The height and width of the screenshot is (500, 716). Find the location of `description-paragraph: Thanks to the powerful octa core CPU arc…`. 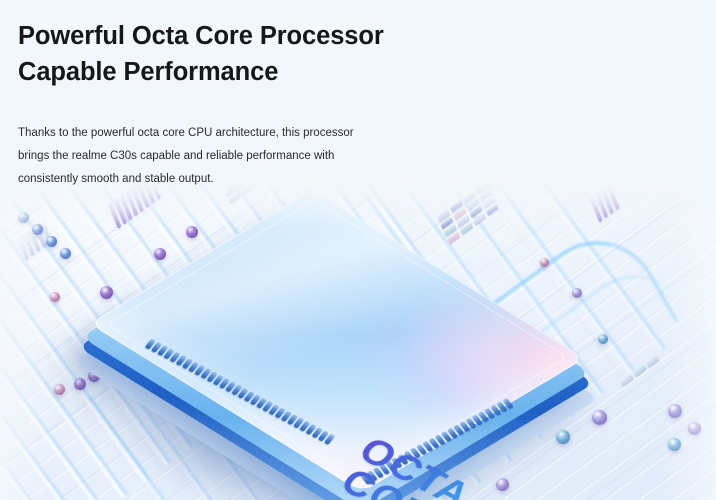

description-paragraph: Thanks to the powerful octa core CPU arc… is located at coordinates (208, 140).